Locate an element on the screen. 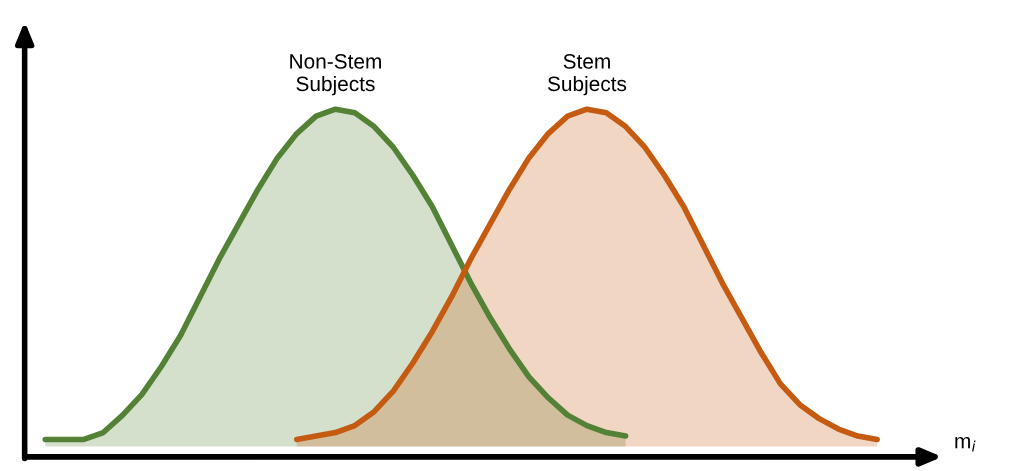 The image size is (1016, 471). series-label: Stem Subjects is located at coordinates (587, 75).